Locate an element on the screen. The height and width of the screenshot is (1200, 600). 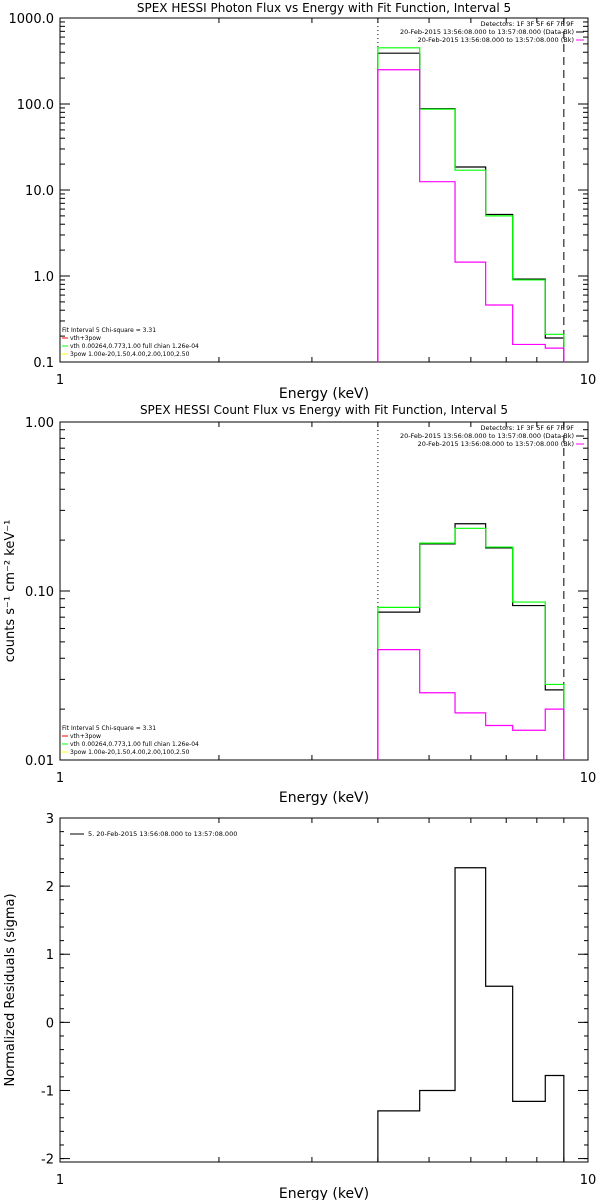
y-tick-label: 1 is located at coordinates (50, 955).